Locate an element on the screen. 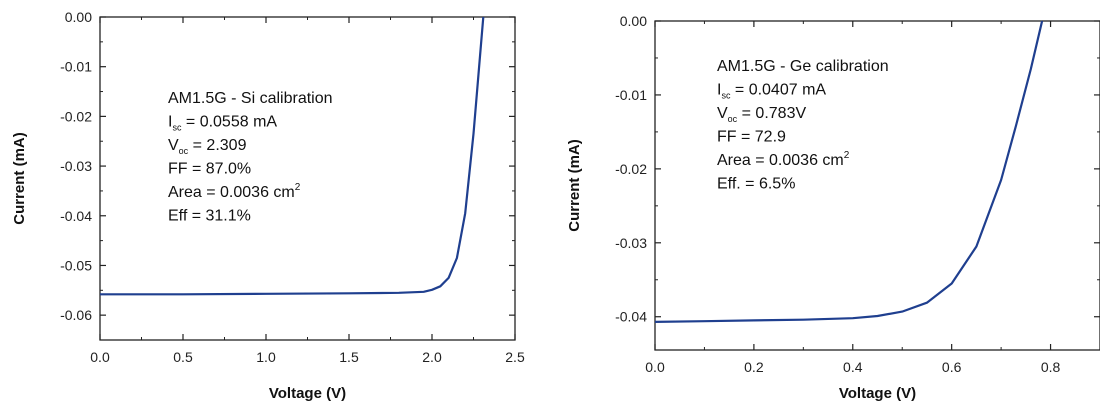  annotation-ff: FF = 87.0% is located at coordinates (209, 169).